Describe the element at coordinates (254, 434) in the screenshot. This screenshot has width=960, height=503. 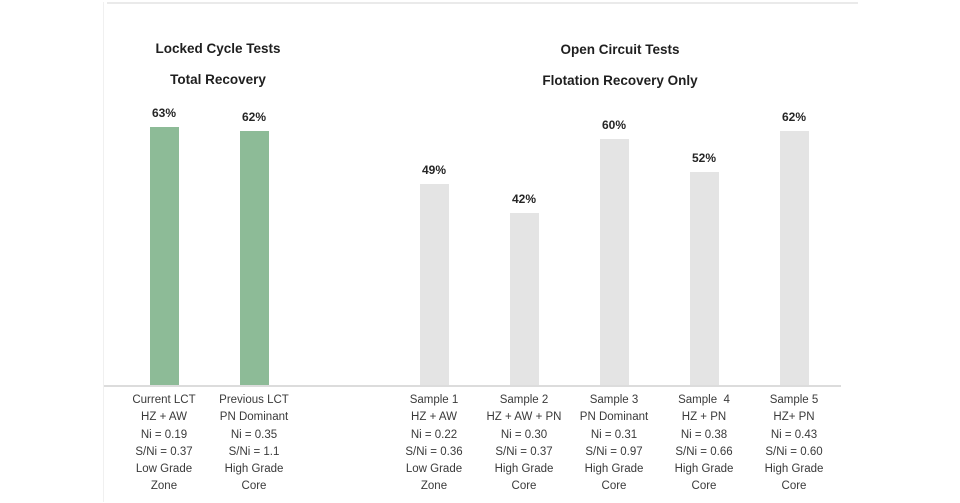
I see `category-line: Ni = 0.35` at that location.